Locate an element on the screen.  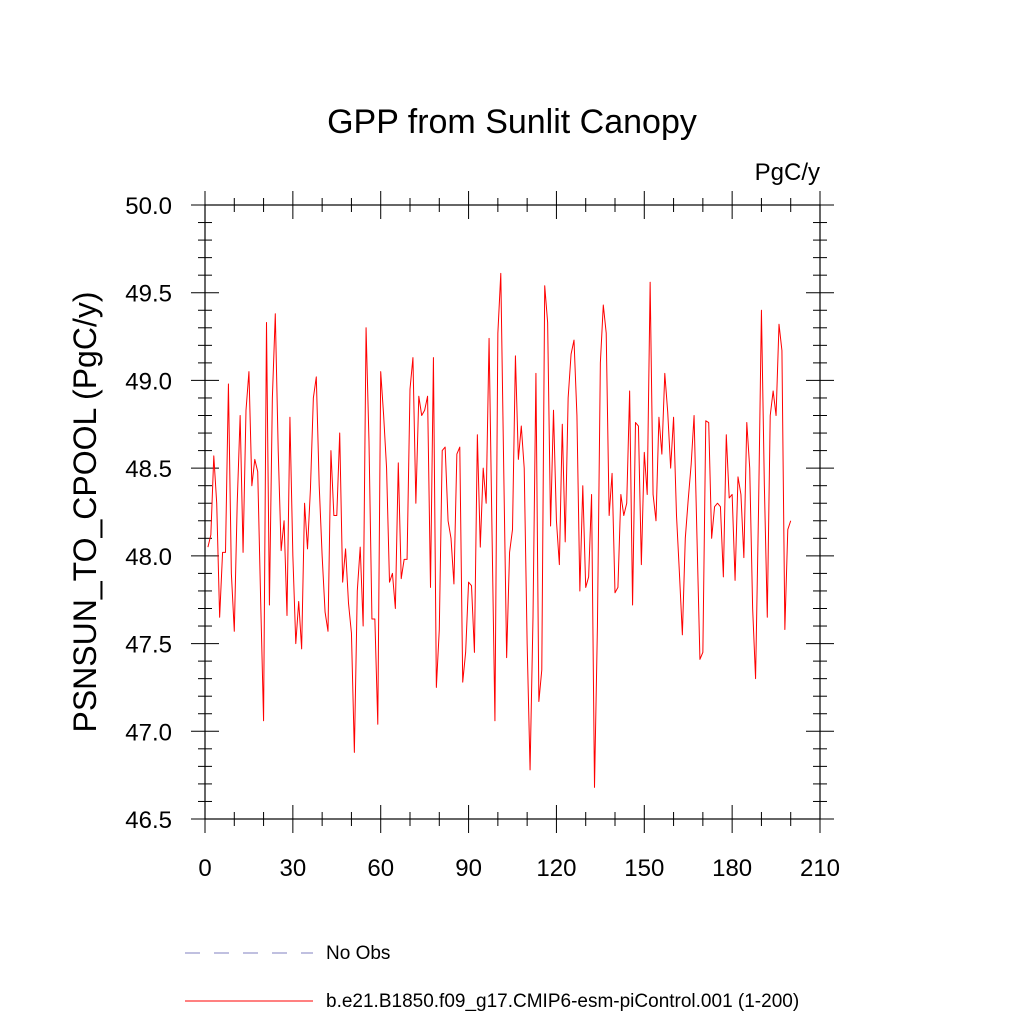
y-tick-label: 49.0 is located at coordinates (148, 381).